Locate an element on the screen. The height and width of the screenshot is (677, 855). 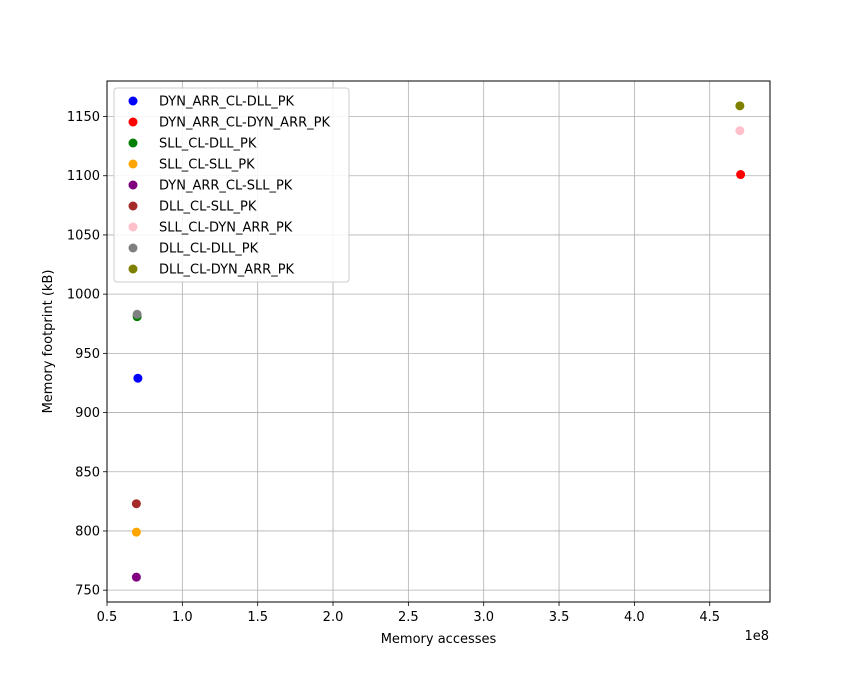
x-tick-label: 3.0 is located at coordinates (483, 617).